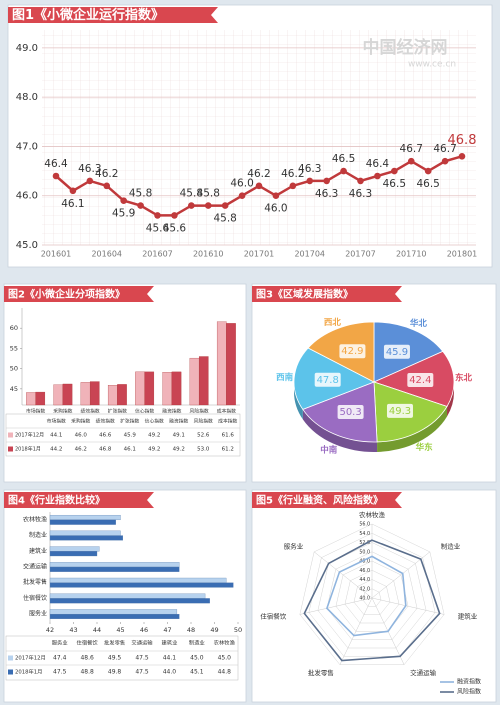 This screenshot has height=705, width=500. Describe the element at coordinates (167, 630) in the screenshot. I see `x-tick-label: 47` at that location.